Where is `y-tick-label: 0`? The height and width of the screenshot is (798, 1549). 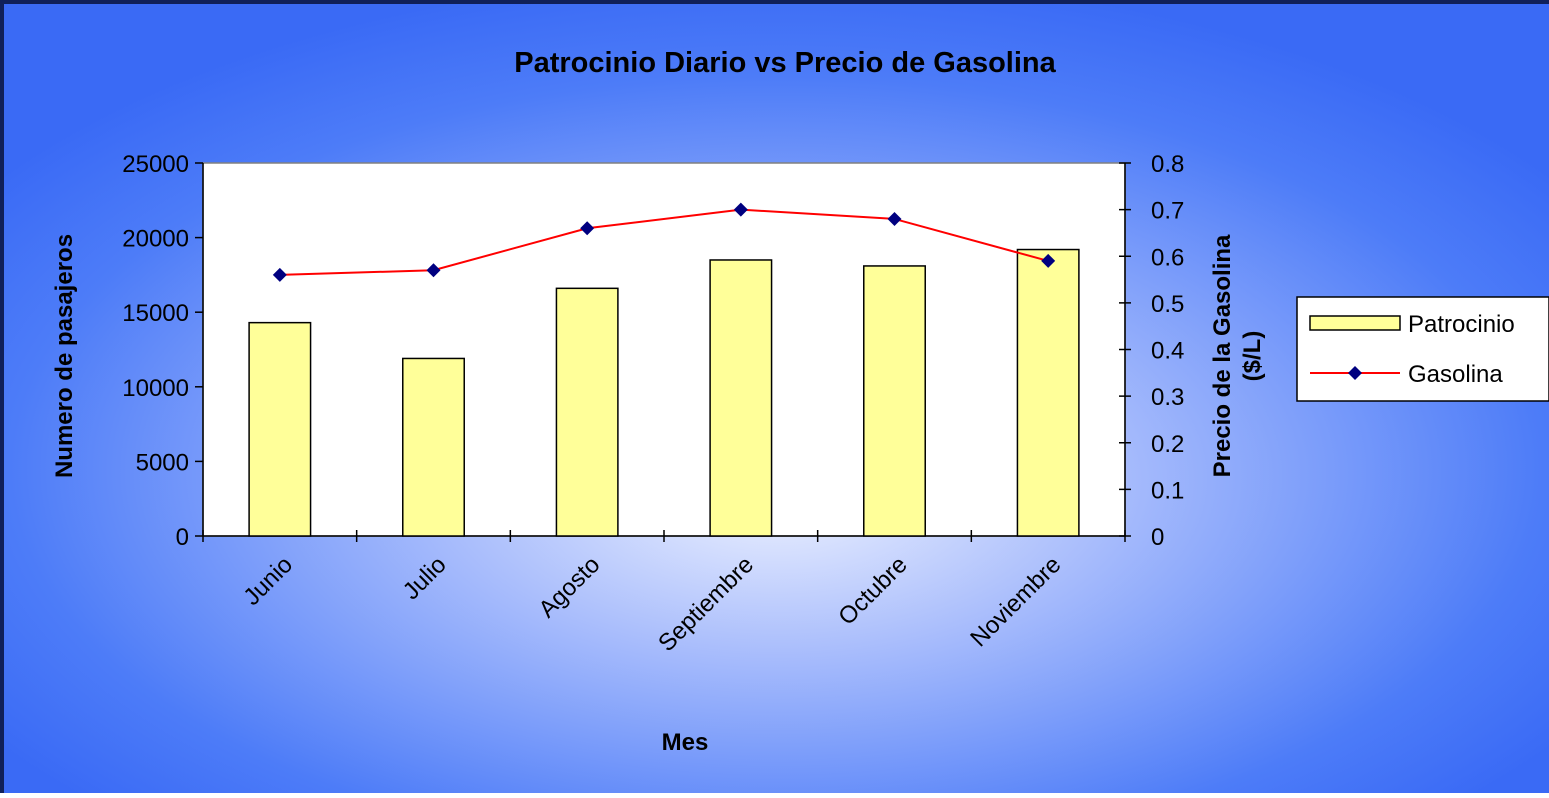
y-tick-label: 0 is located at coordinates (182, 537).